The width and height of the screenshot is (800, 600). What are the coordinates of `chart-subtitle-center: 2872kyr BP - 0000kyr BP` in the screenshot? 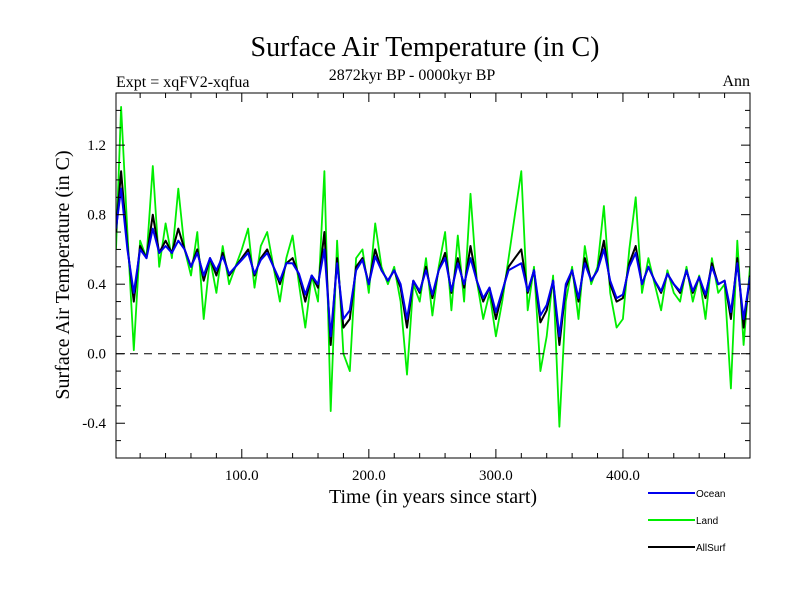 It's located at (412, 75).